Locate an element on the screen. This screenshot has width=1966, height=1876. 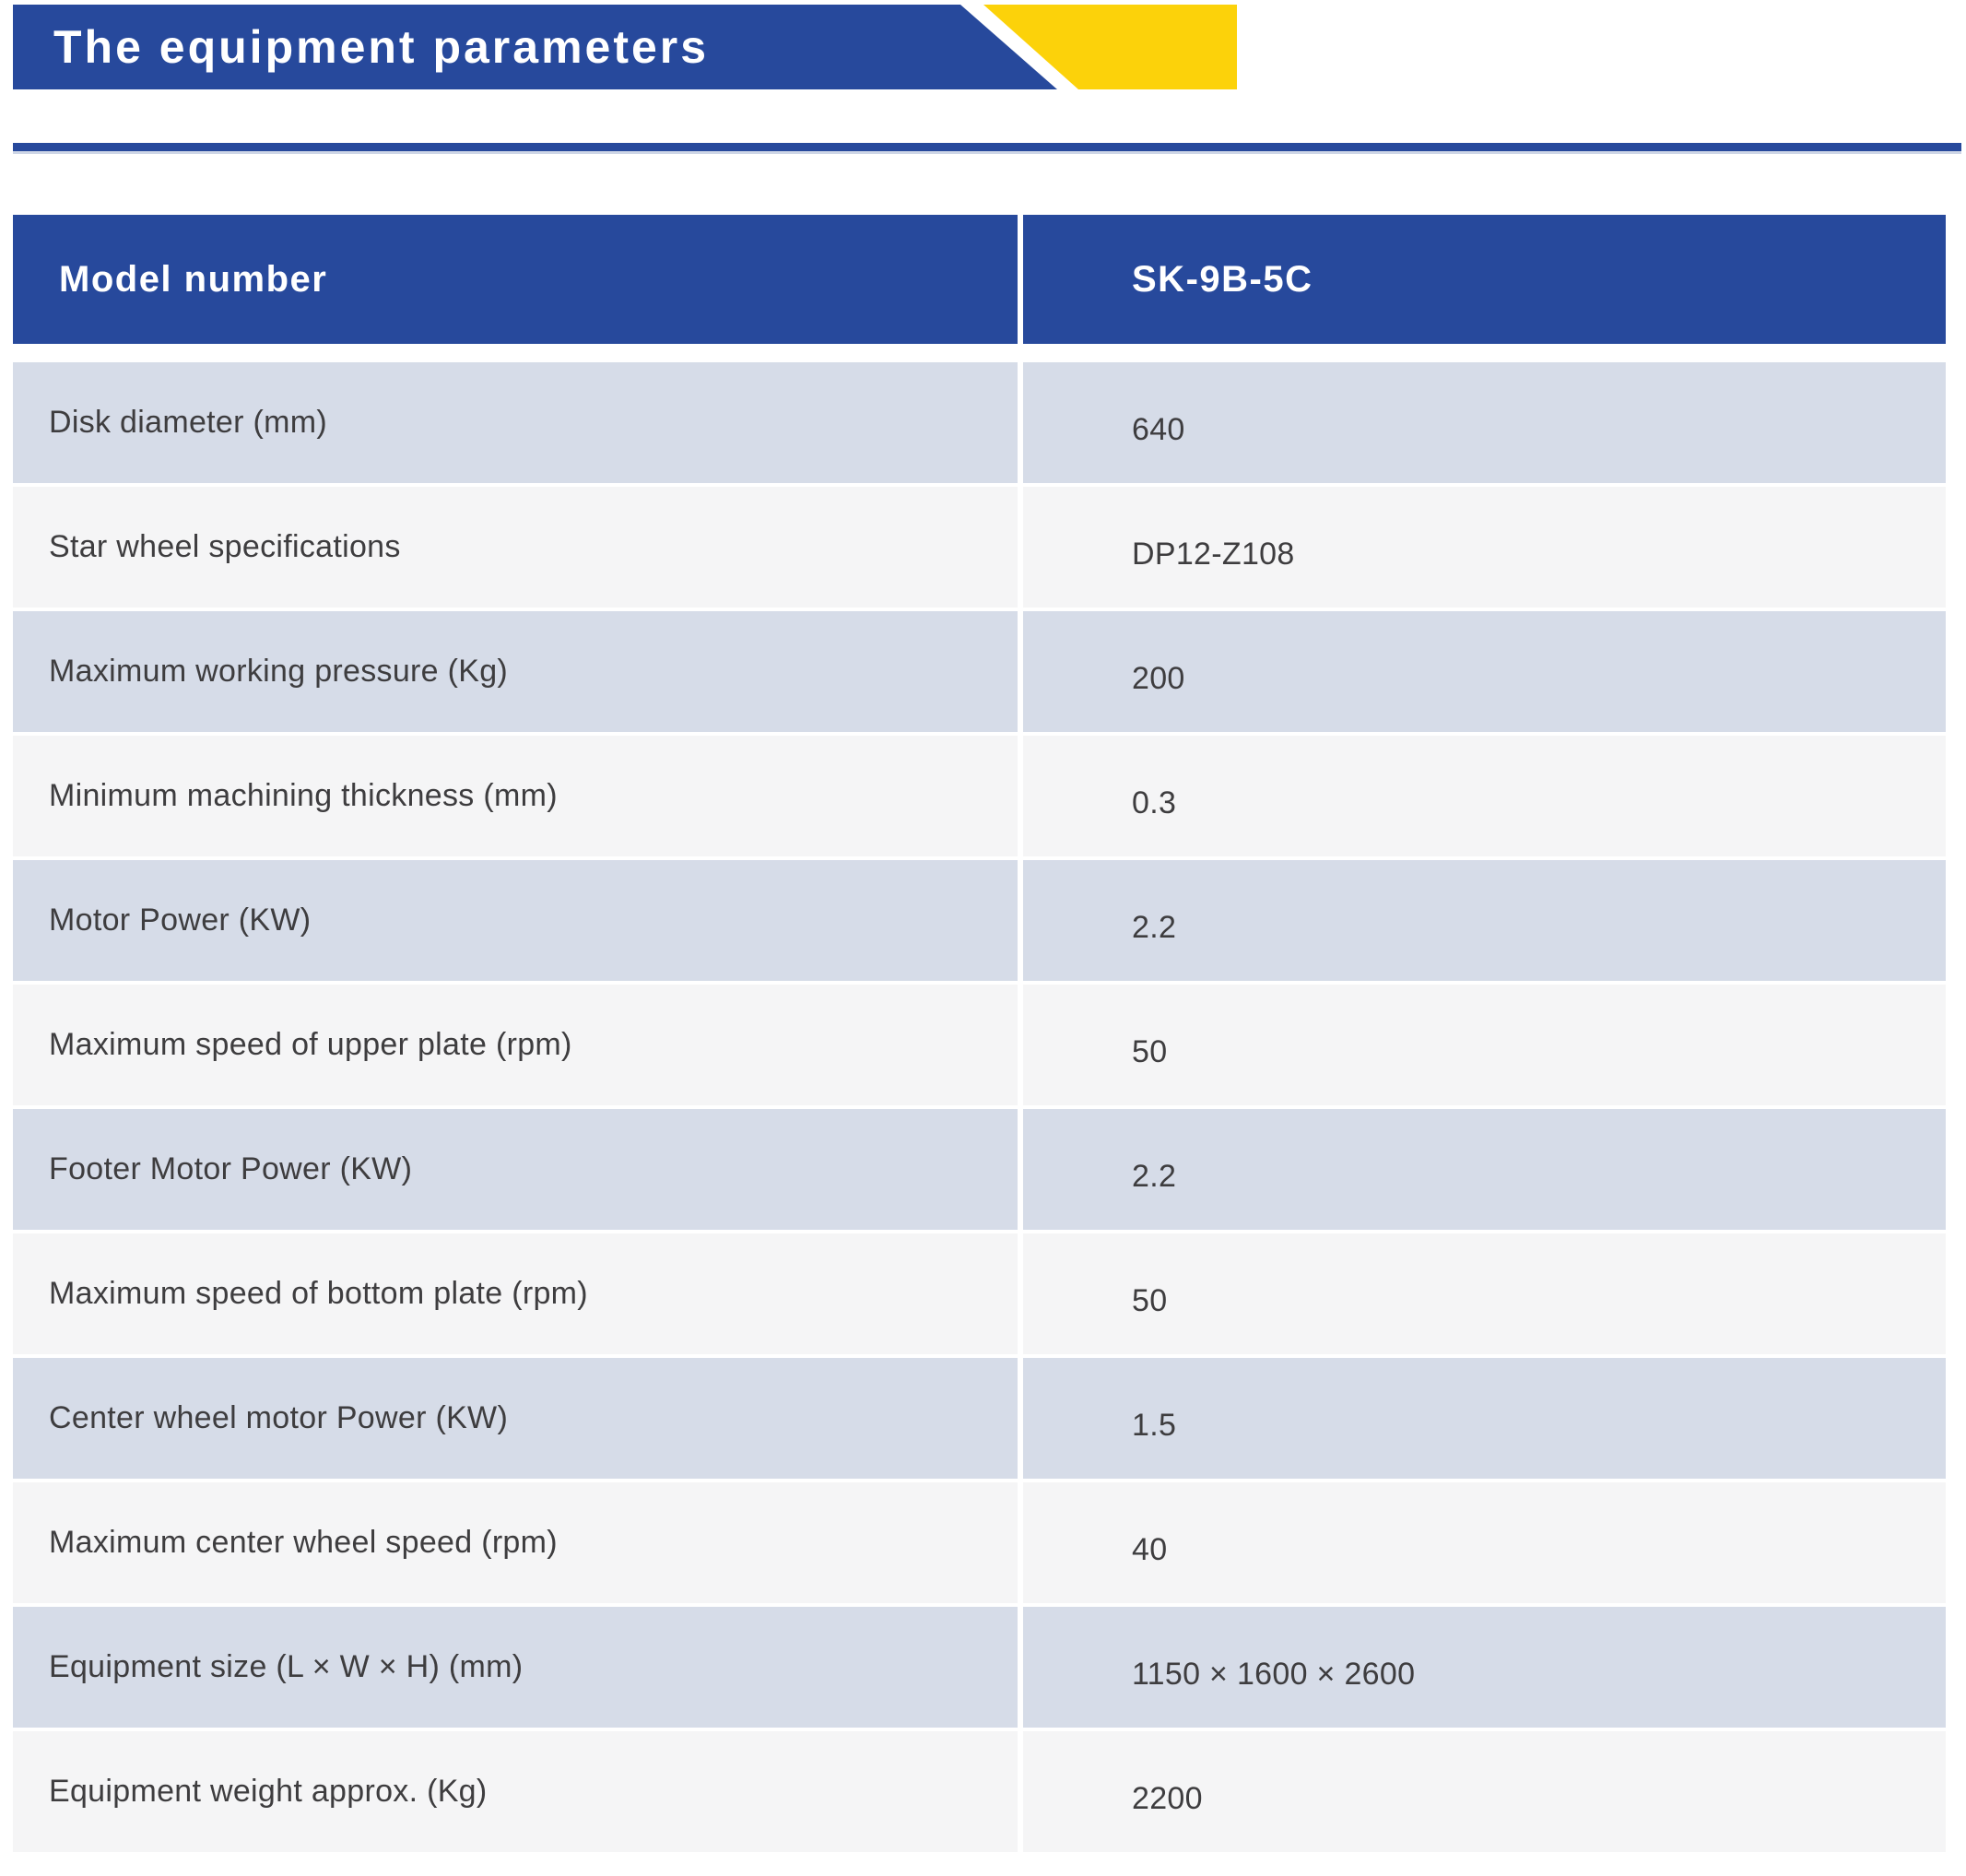
table-row: Minimum machining thickness (mm) 0.3 is located at coordinates (979, 796).